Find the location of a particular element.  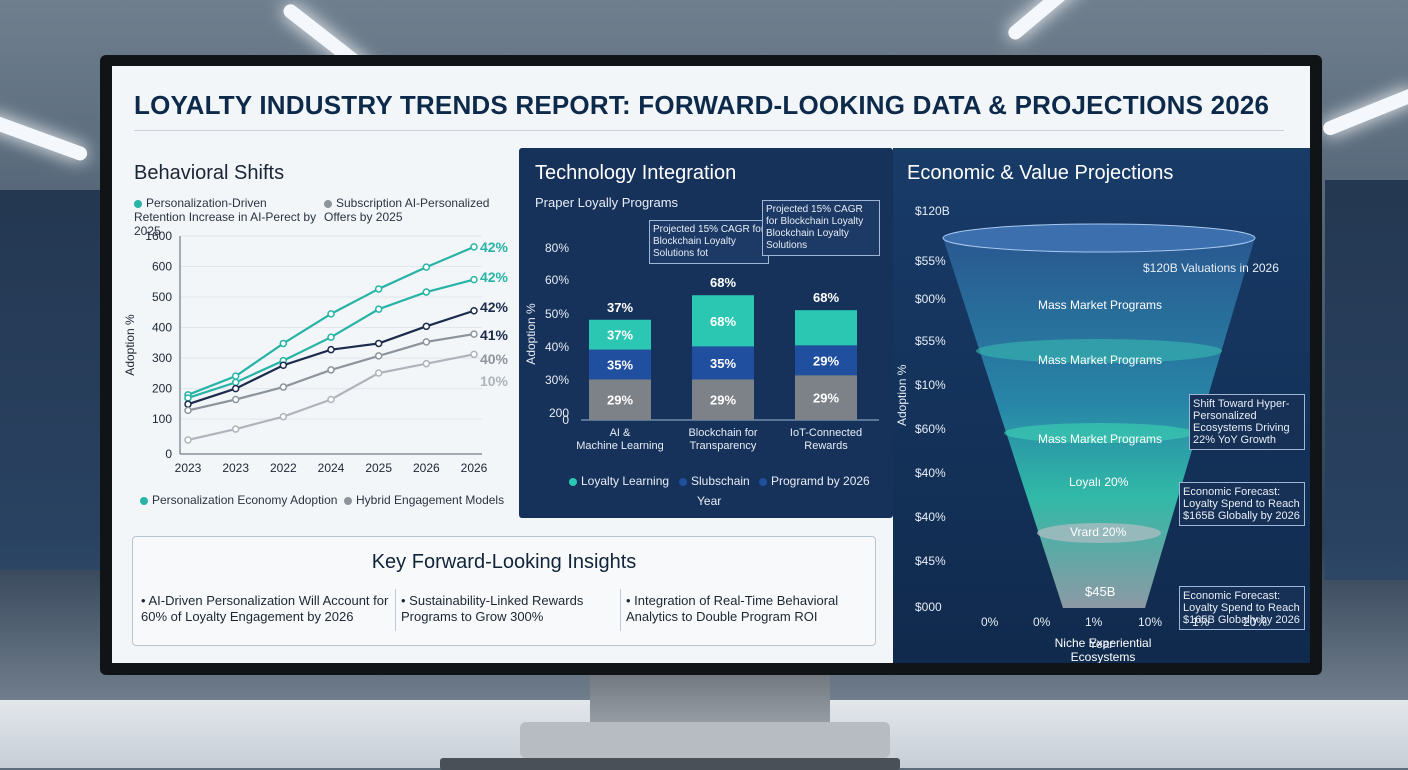

legend-item: Slubschain is located at coordinates (714, 481).